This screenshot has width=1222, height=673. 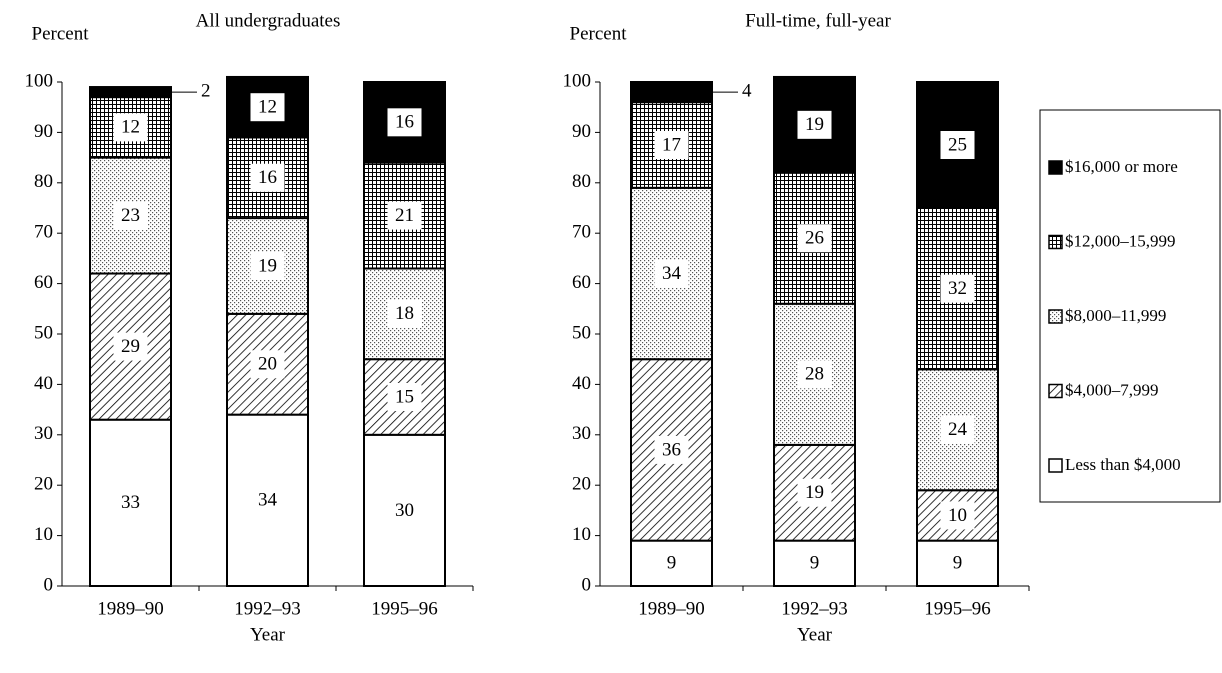 I want to click on value-label: 10, so click(x=957, y=515).